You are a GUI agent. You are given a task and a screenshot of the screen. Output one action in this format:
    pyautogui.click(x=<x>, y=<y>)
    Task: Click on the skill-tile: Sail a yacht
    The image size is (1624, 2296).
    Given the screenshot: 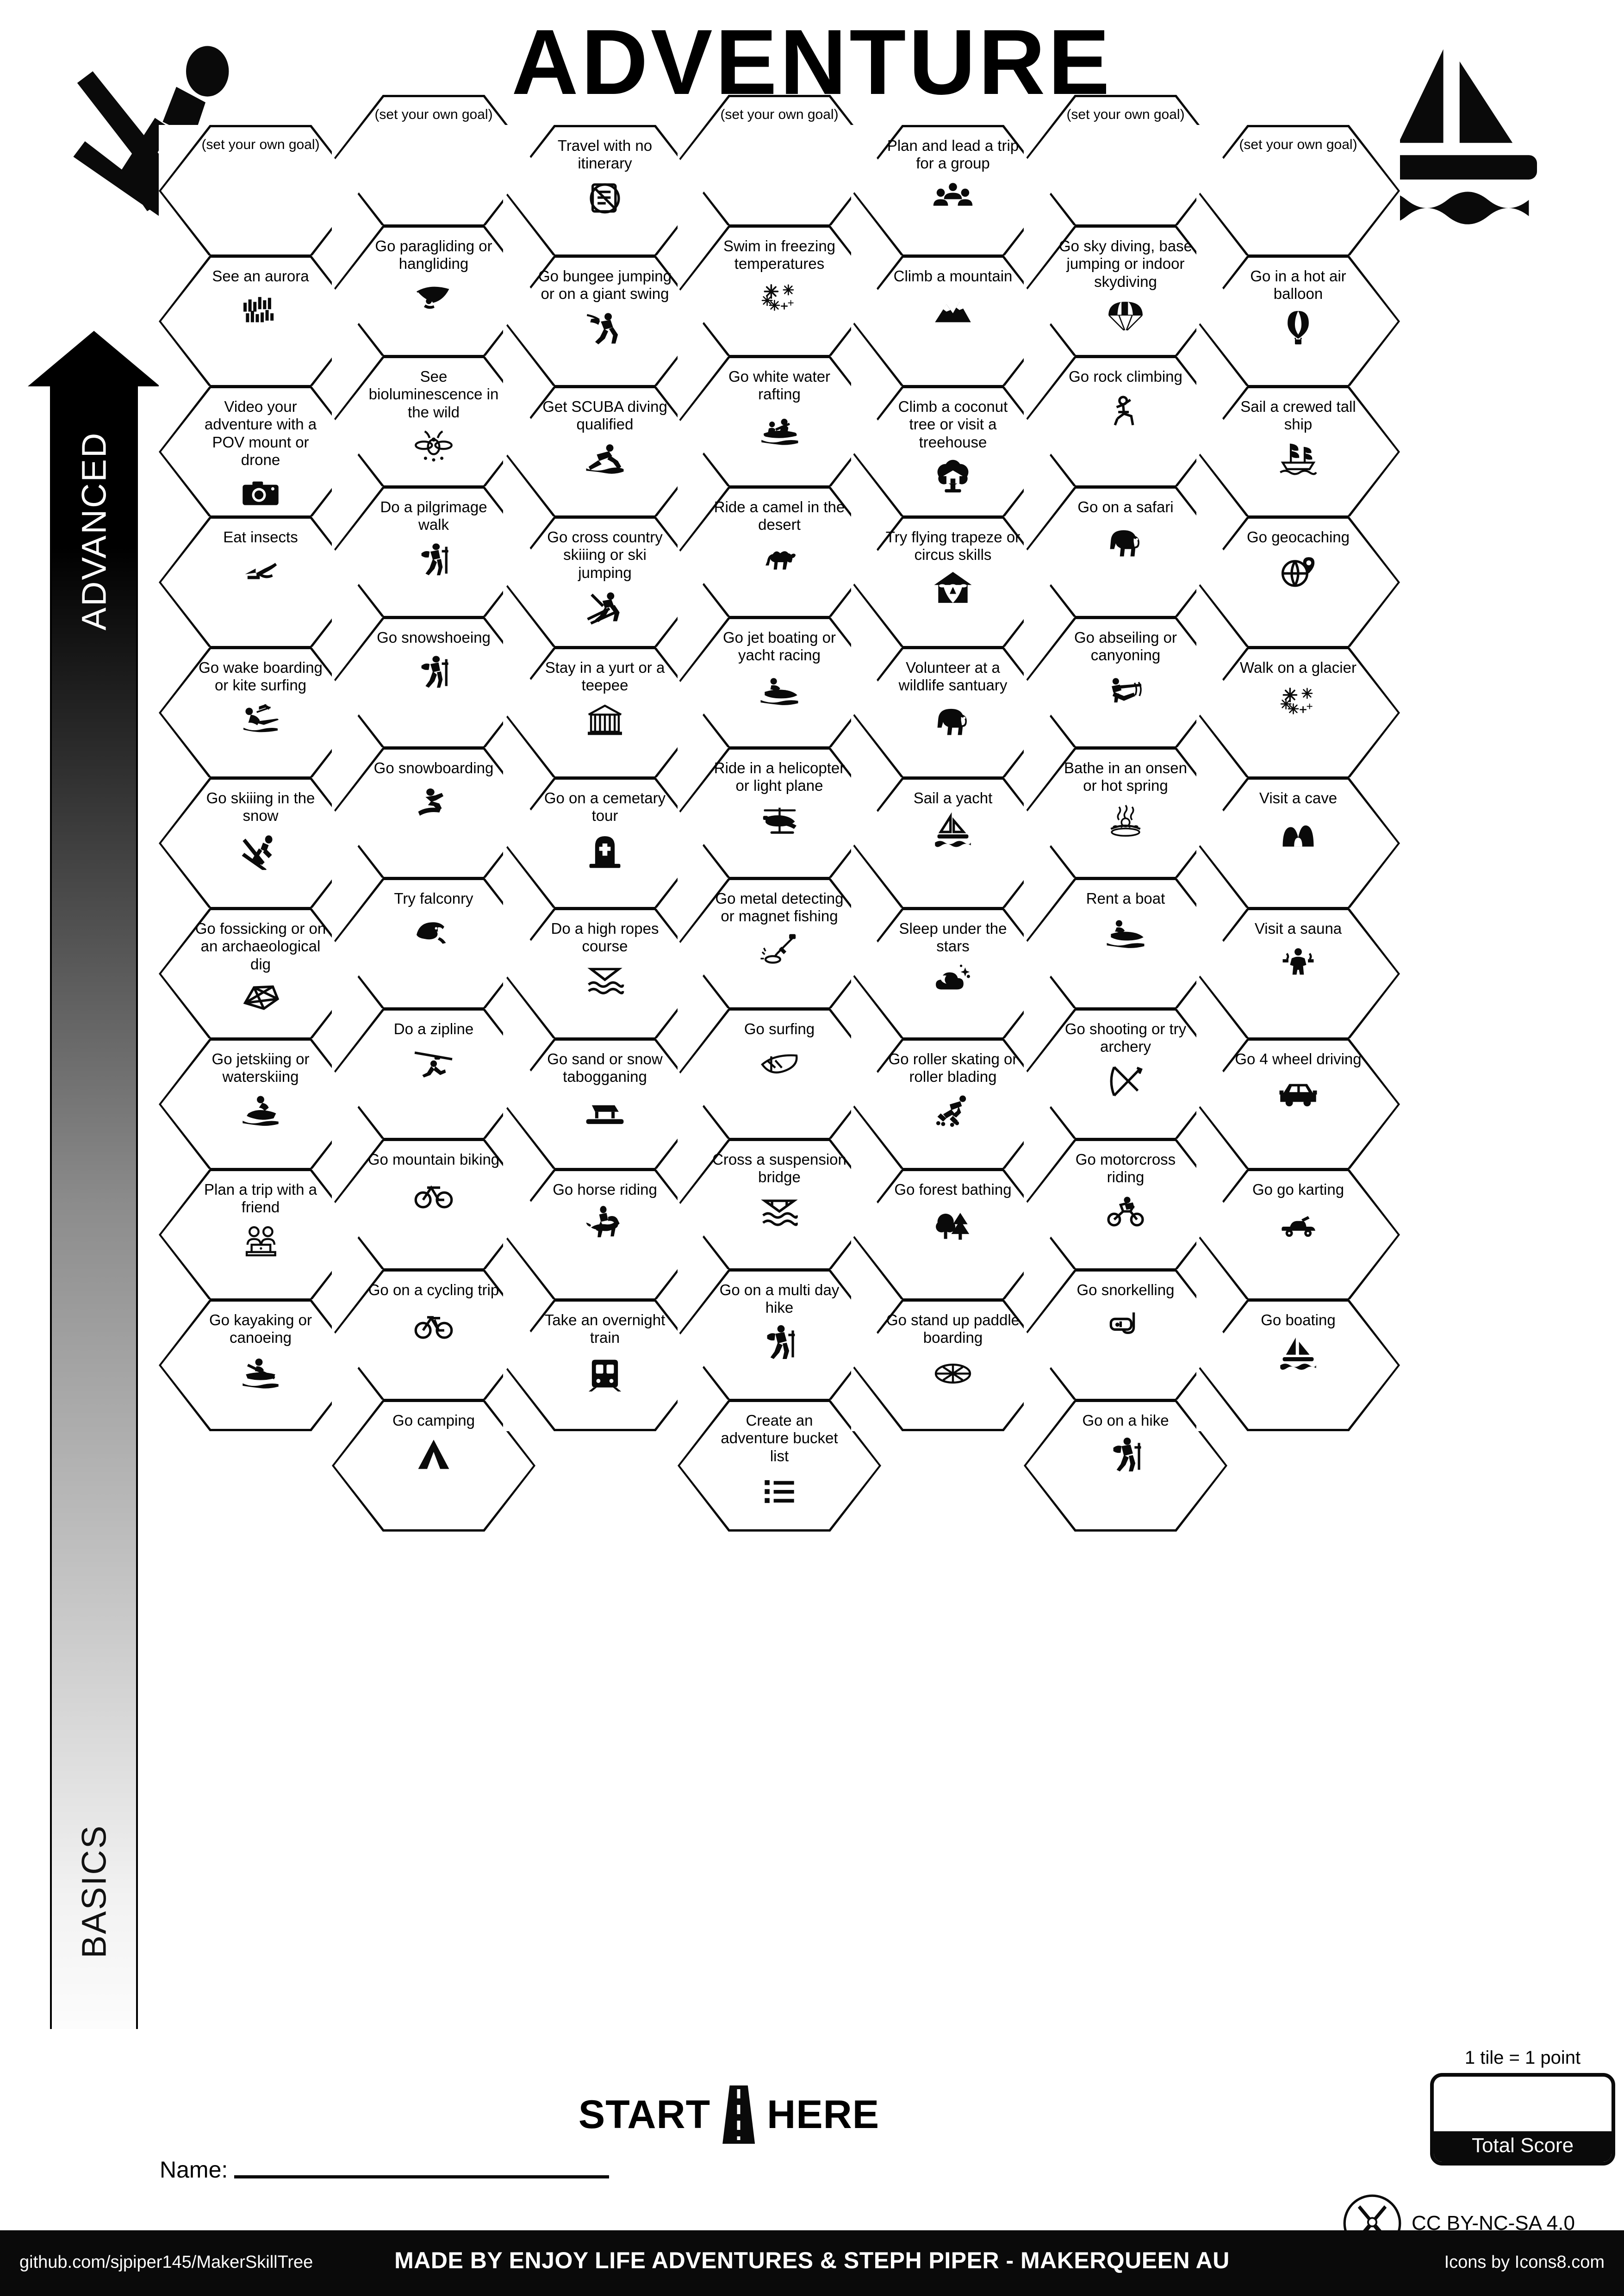 What is the action you would take?
    pyautogui.click(x=953, y=843)
    